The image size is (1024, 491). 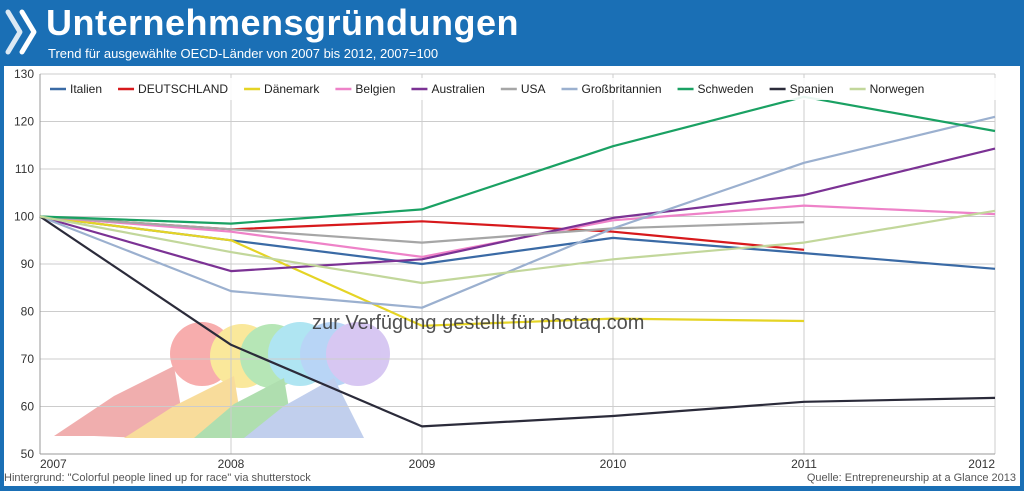 What do you see at coordinates (804, 464) in the screenshot?
I see `x-tick-label: 2011` at bounding box center [804, 464].